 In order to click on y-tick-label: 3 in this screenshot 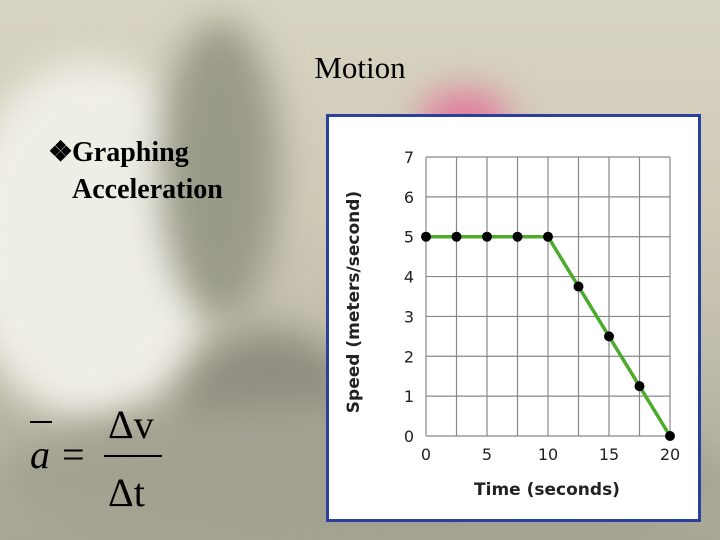, I will do `click(409, 316)`.